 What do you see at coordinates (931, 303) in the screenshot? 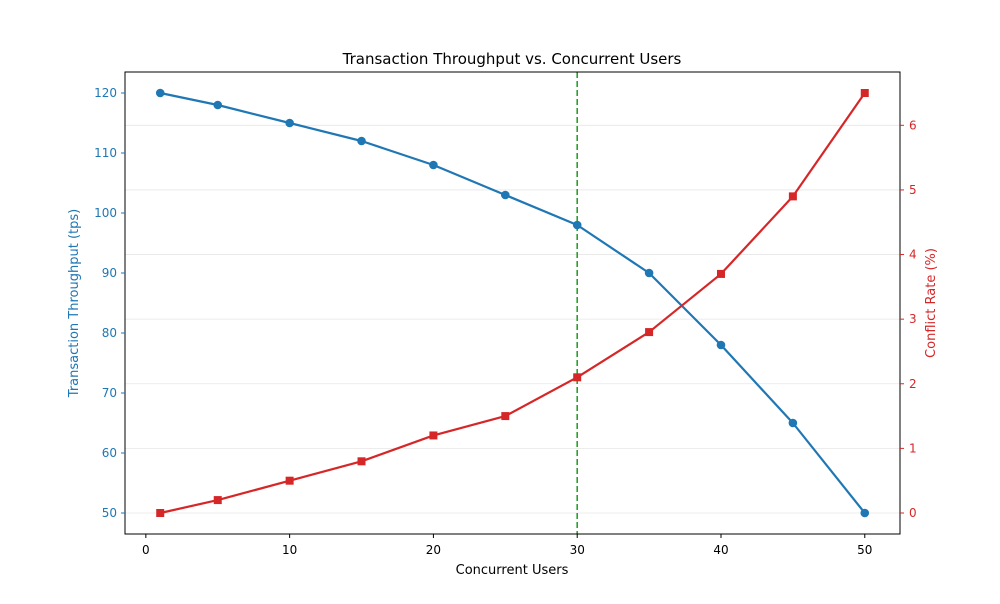
I see `y-axis-right-label: Conflict Rate (%)` at bounding box center [931, 303].